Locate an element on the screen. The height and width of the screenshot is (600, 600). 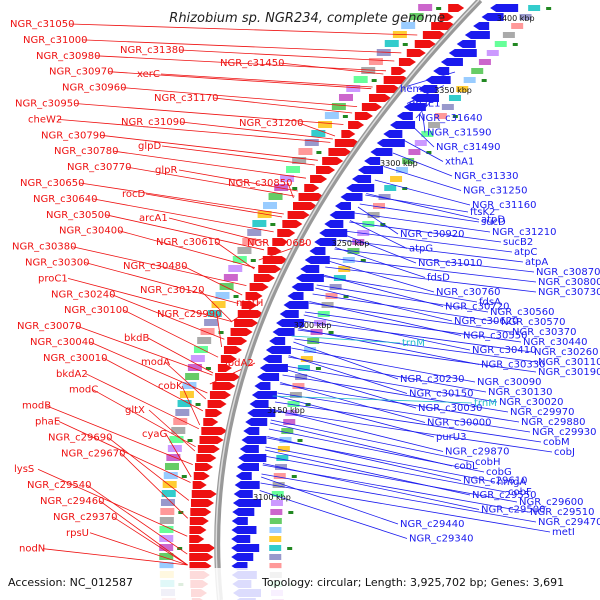
forward-gene-label: NGR_c30010 is located at coordinates (75, 358).